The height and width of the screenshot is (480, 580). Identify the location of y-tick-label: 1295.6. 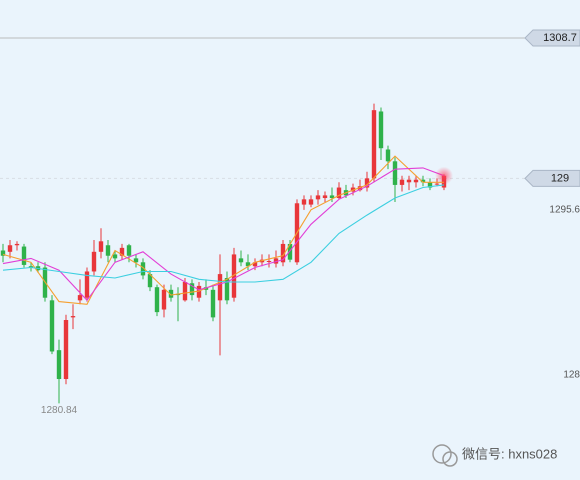
(564, 209).